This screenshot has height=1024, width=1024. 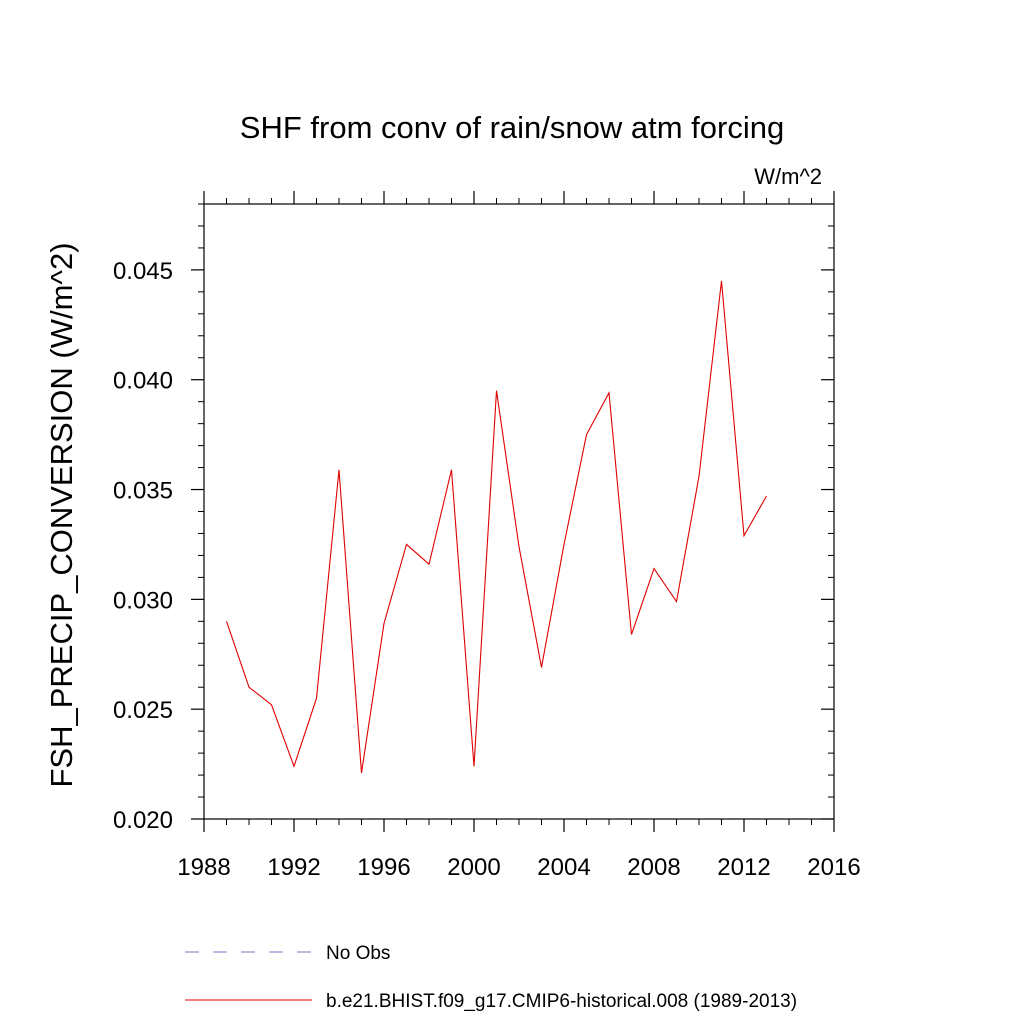 What do you see at coordinates (143, 820) in the screenshot?
I see `y-tick-label: 0.020` at bounding box center [143, 820].